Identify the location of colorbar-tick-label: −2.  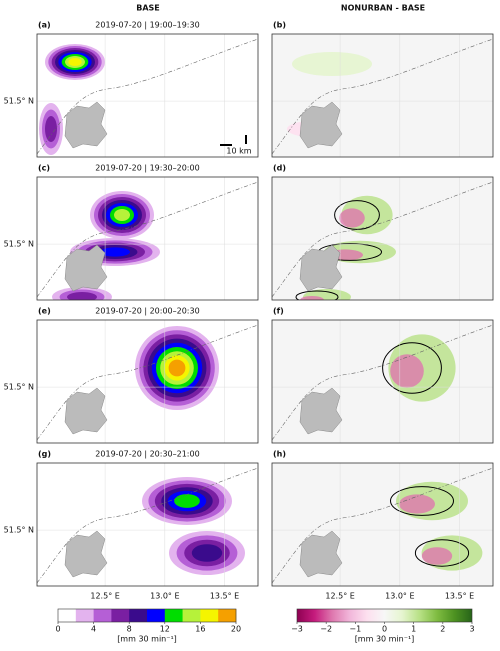
(326, 629).